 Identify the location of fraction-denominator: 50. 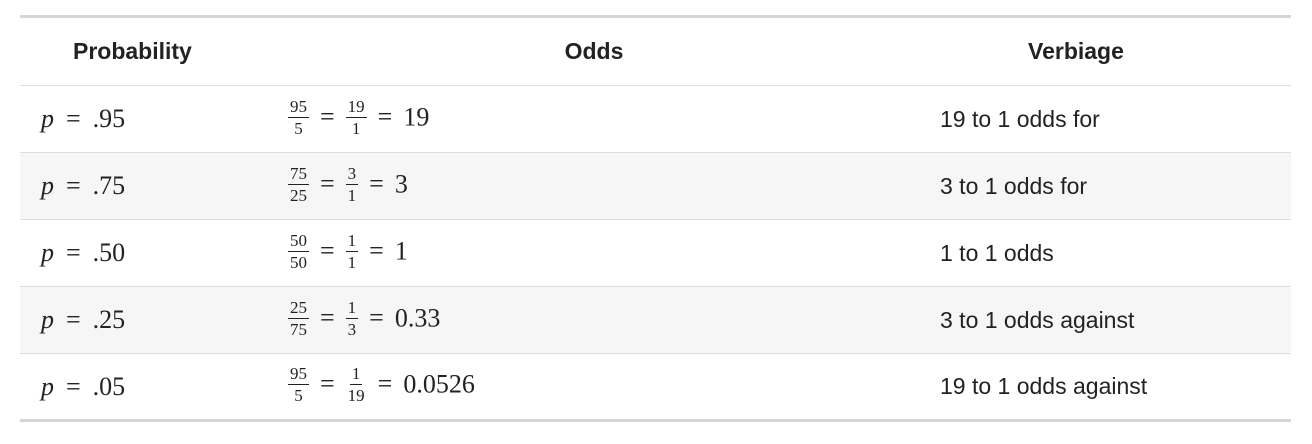
(298, 262).